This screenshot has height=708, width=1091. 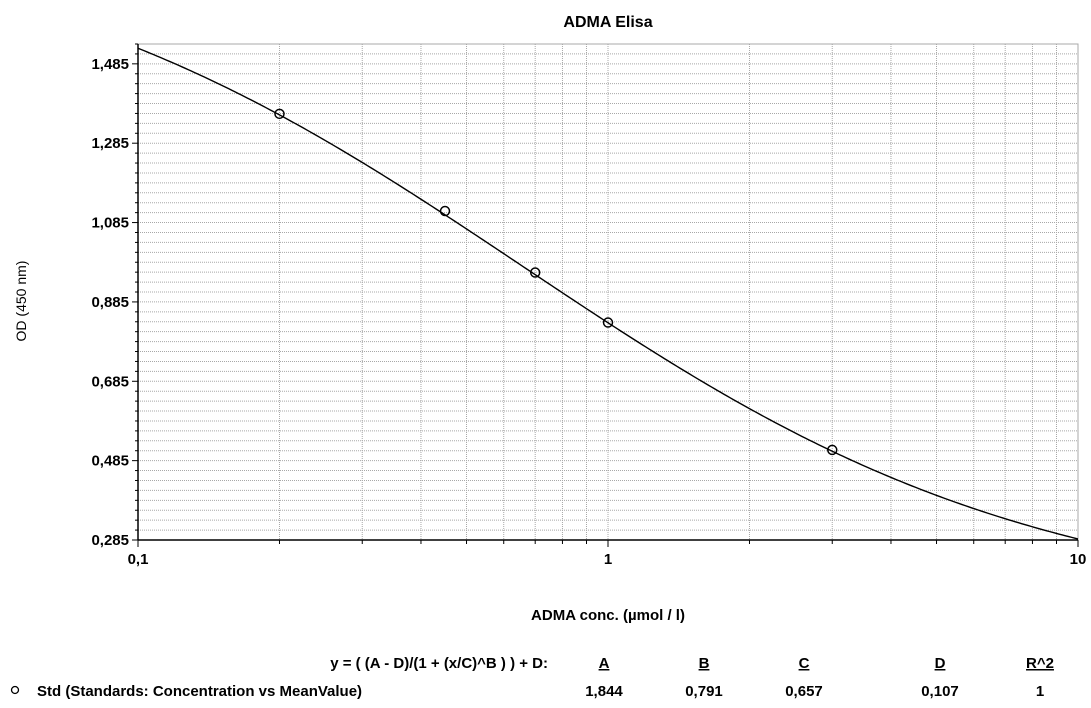 What do you see at coordinates (704, 691) in the screenshot?
I see `fit-value: 0,791` at bounding box center [704, 691].